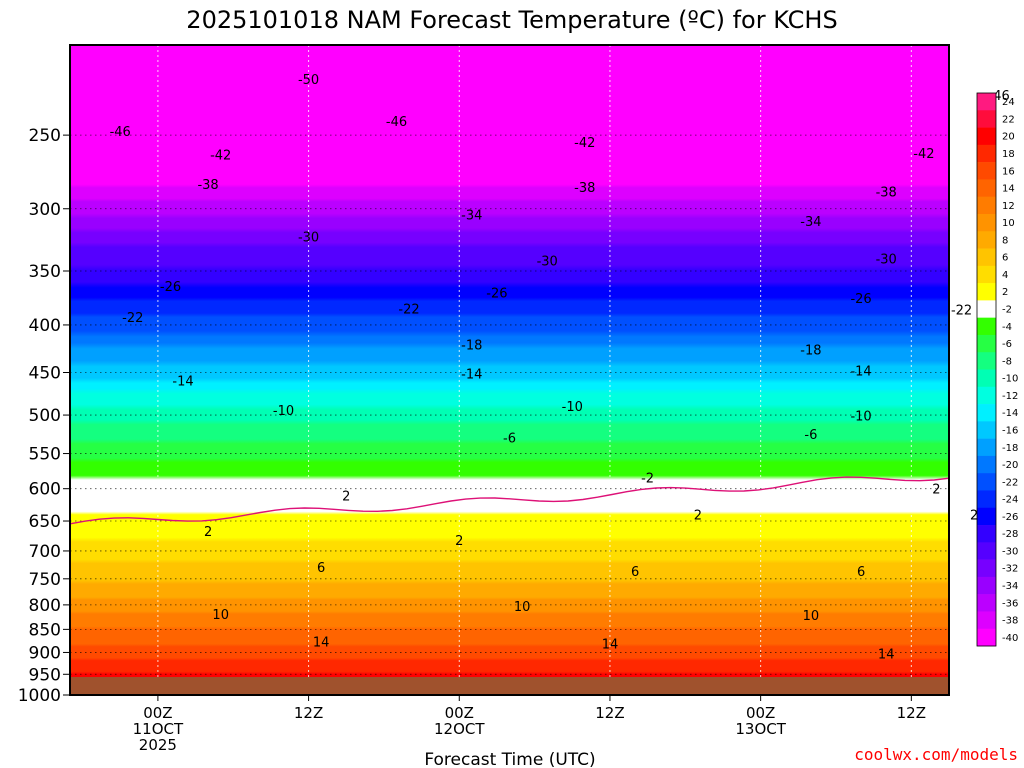  Describe the element at coordinates (1008, 137) in the screenshot. I see `colorbar-label: 20` at that location.